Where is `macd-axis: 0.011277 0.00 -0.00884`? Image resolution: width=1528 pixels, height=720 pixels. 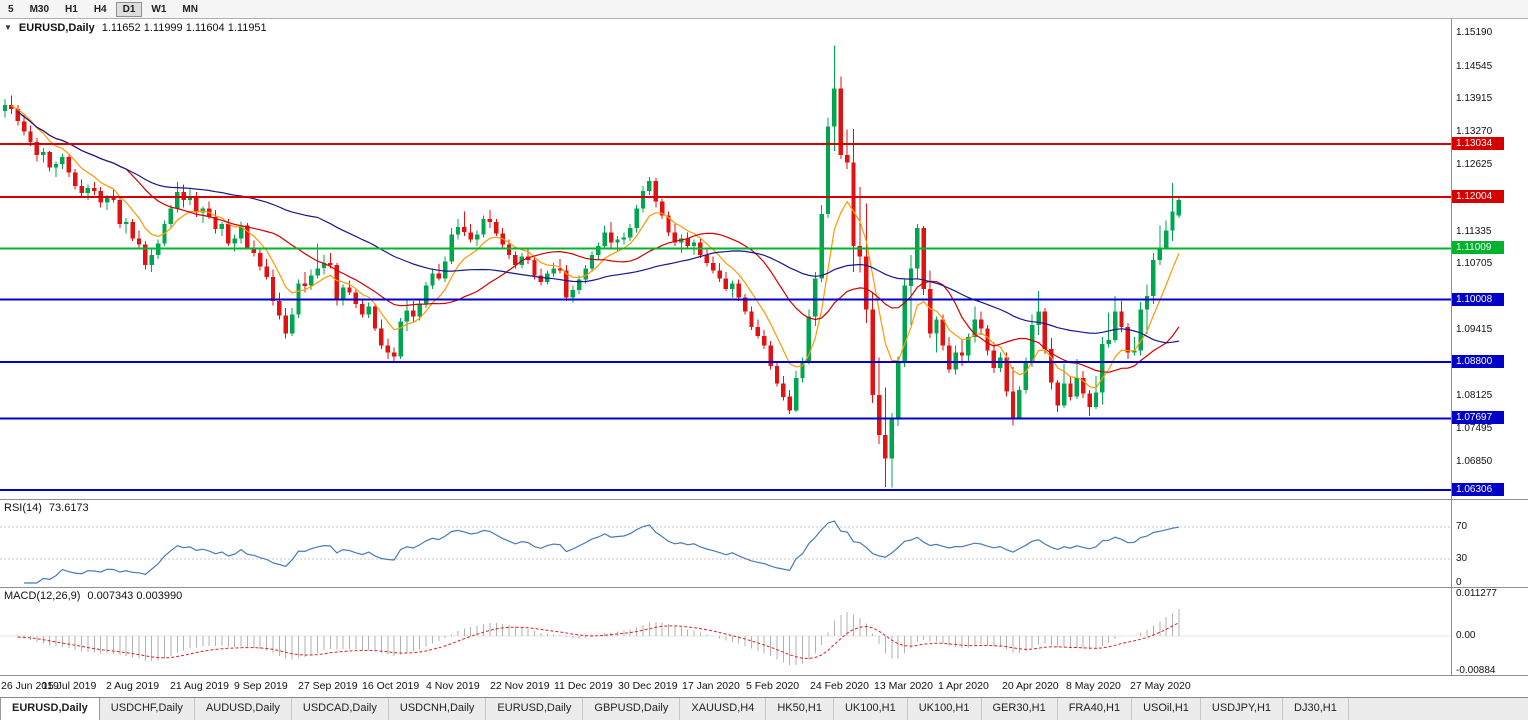 macd-axis: 0.011277 0.00 -0.00884 is located at coordinates (1489, 631).